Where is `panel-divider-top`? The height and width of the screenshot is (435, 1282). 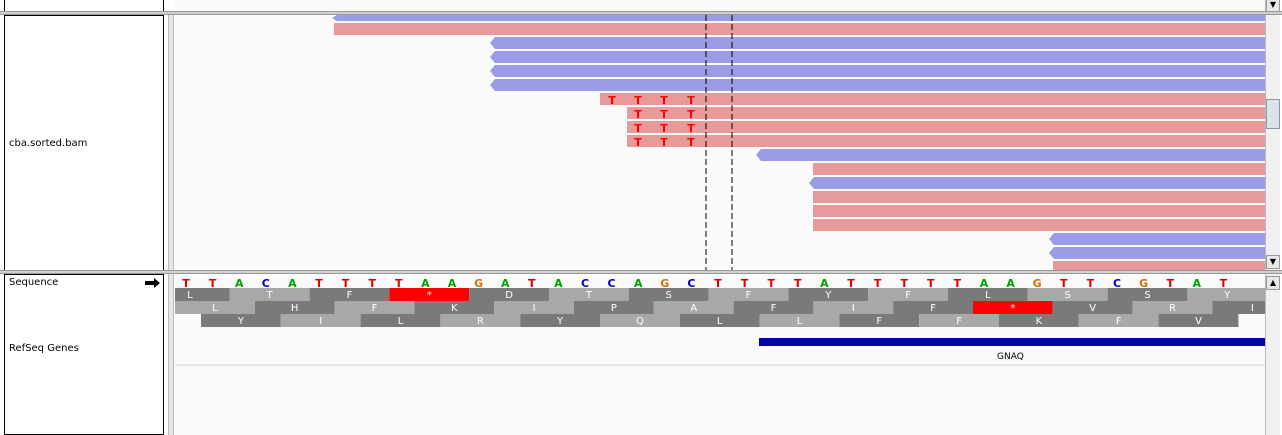
panel-divider-top is located at coordinates (641, 13).